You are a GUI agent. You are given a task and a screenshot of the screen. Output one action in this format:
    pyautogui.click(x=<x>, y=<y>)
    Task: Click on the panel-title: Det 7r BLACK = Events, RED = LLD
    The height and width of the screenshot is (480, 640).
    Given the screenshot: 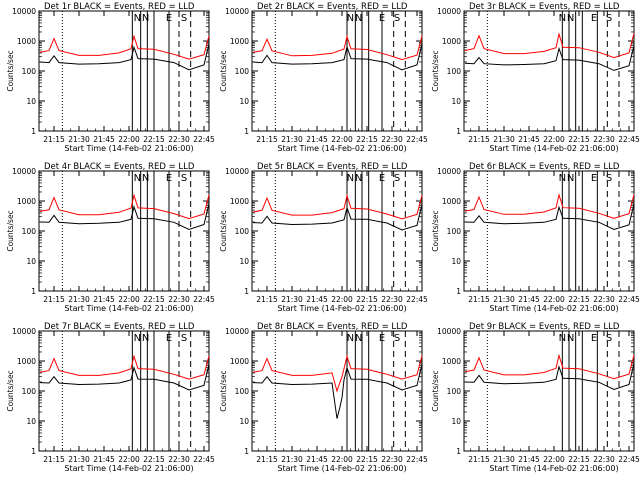 What is the action you would take?
    pyautogui.click(x=119, y=327)
    